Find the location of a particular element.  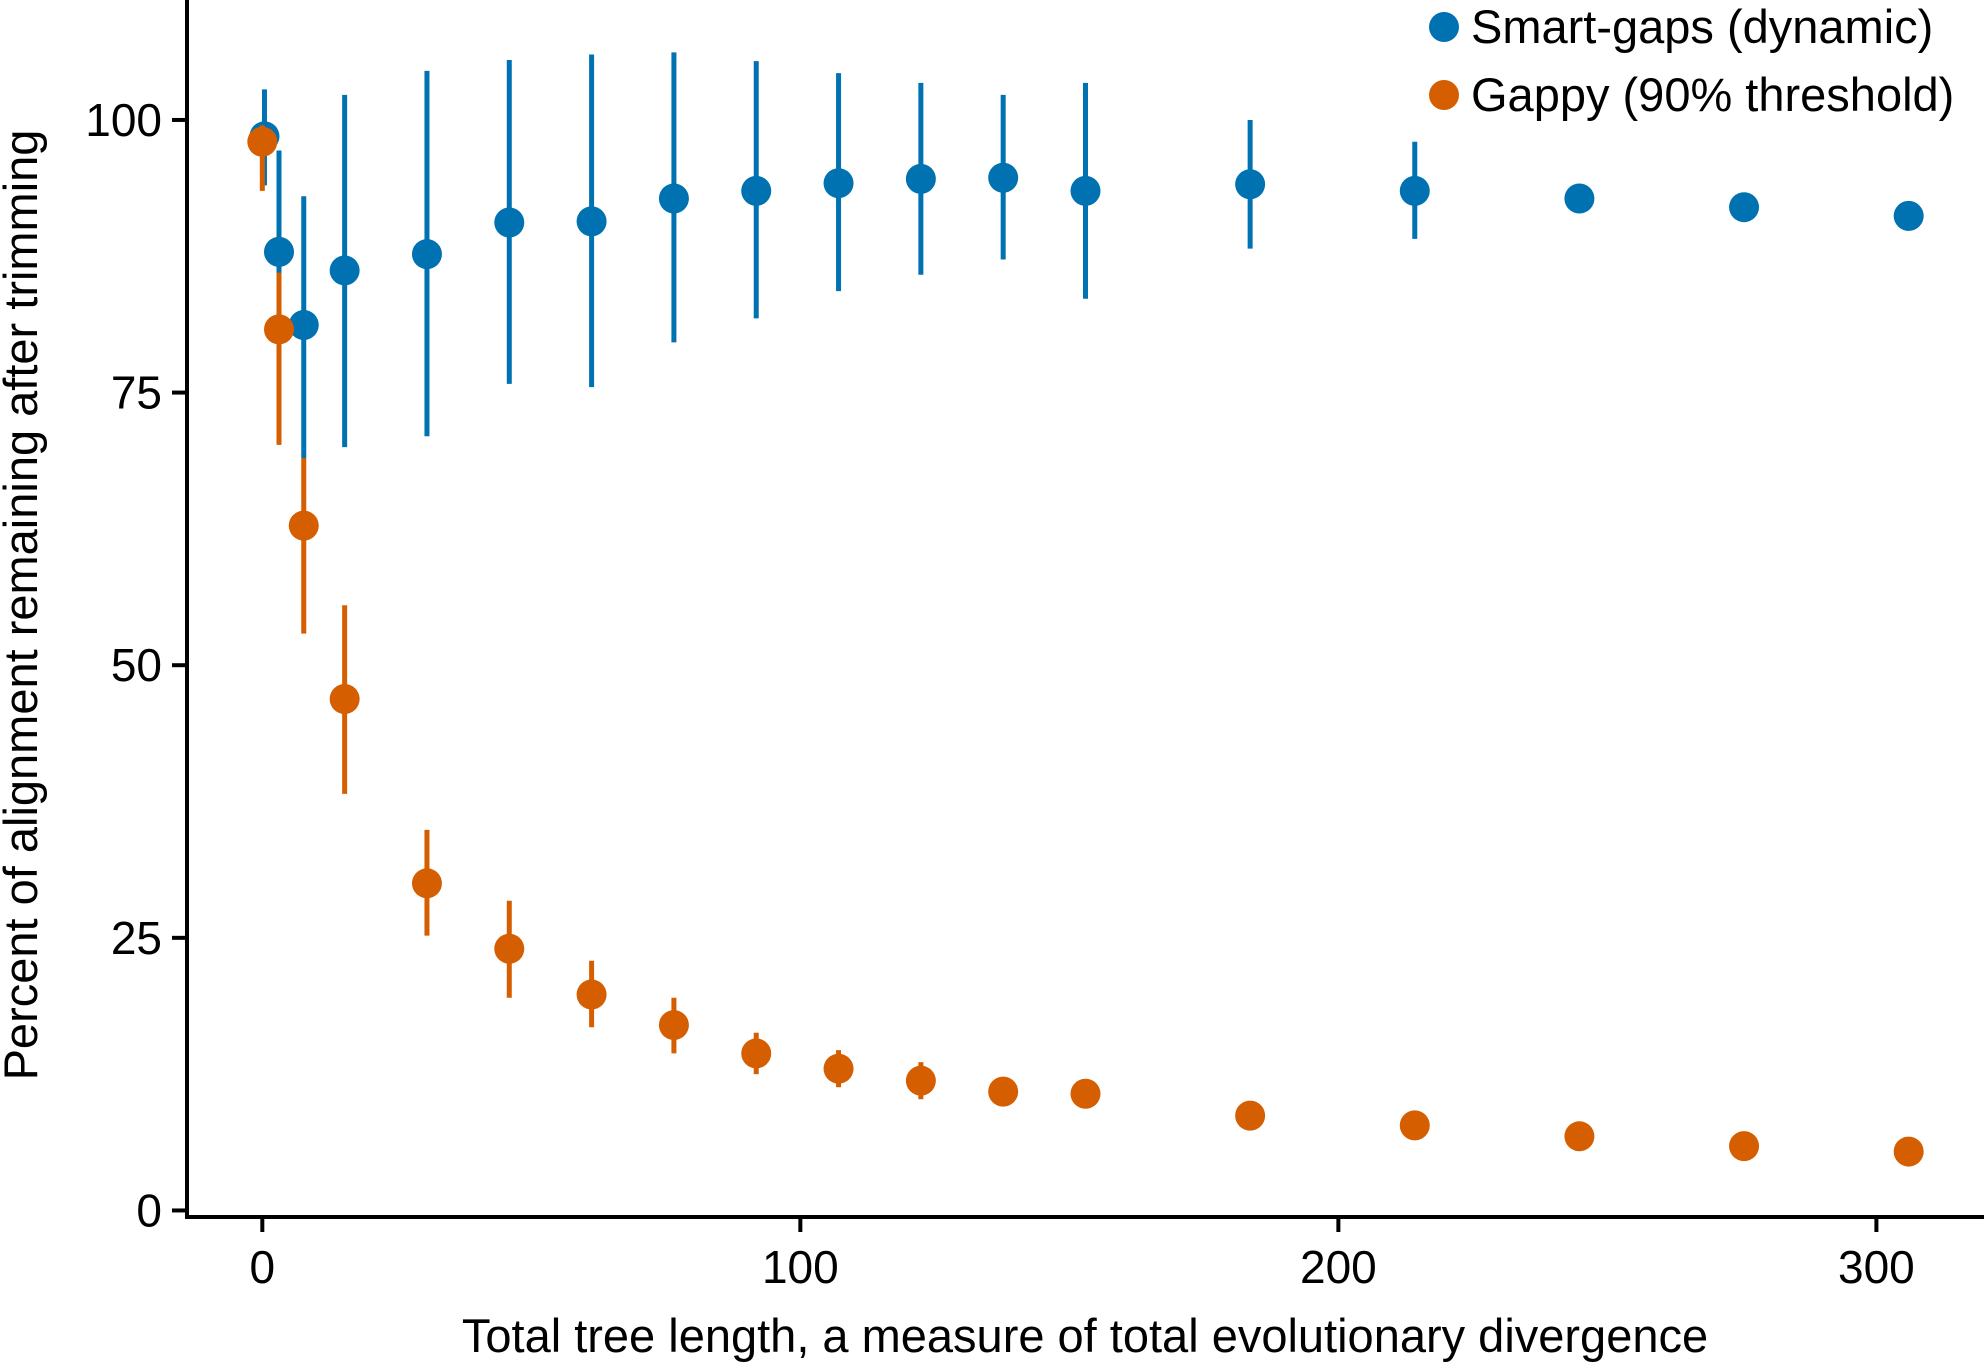

y-ticks: 0 25 50 75 100 is located at coordinates (136, 665).